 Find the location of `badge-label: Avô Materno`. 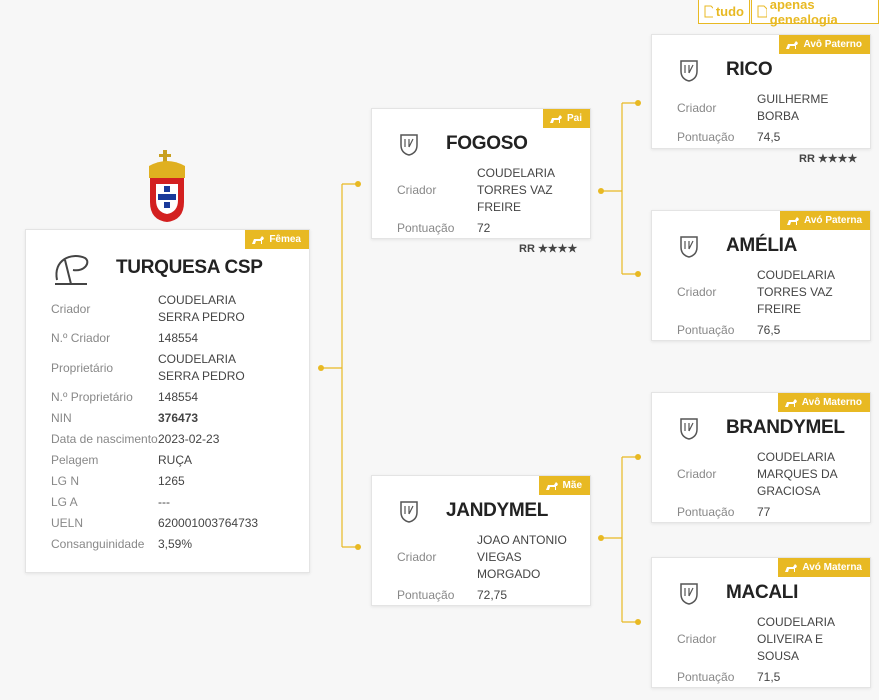

badge-label: Avô Materno is located at coordinates (831, 402).